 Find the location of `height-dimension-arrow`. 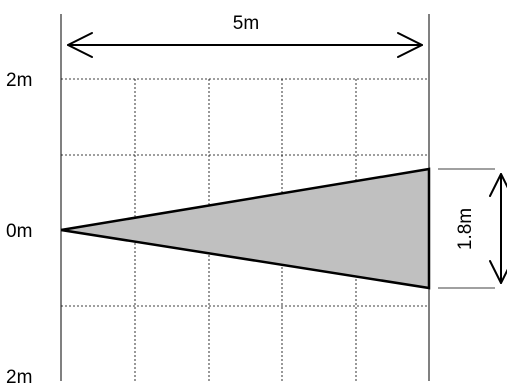

height-dimension-arrow is located at coordinates (498, 228).